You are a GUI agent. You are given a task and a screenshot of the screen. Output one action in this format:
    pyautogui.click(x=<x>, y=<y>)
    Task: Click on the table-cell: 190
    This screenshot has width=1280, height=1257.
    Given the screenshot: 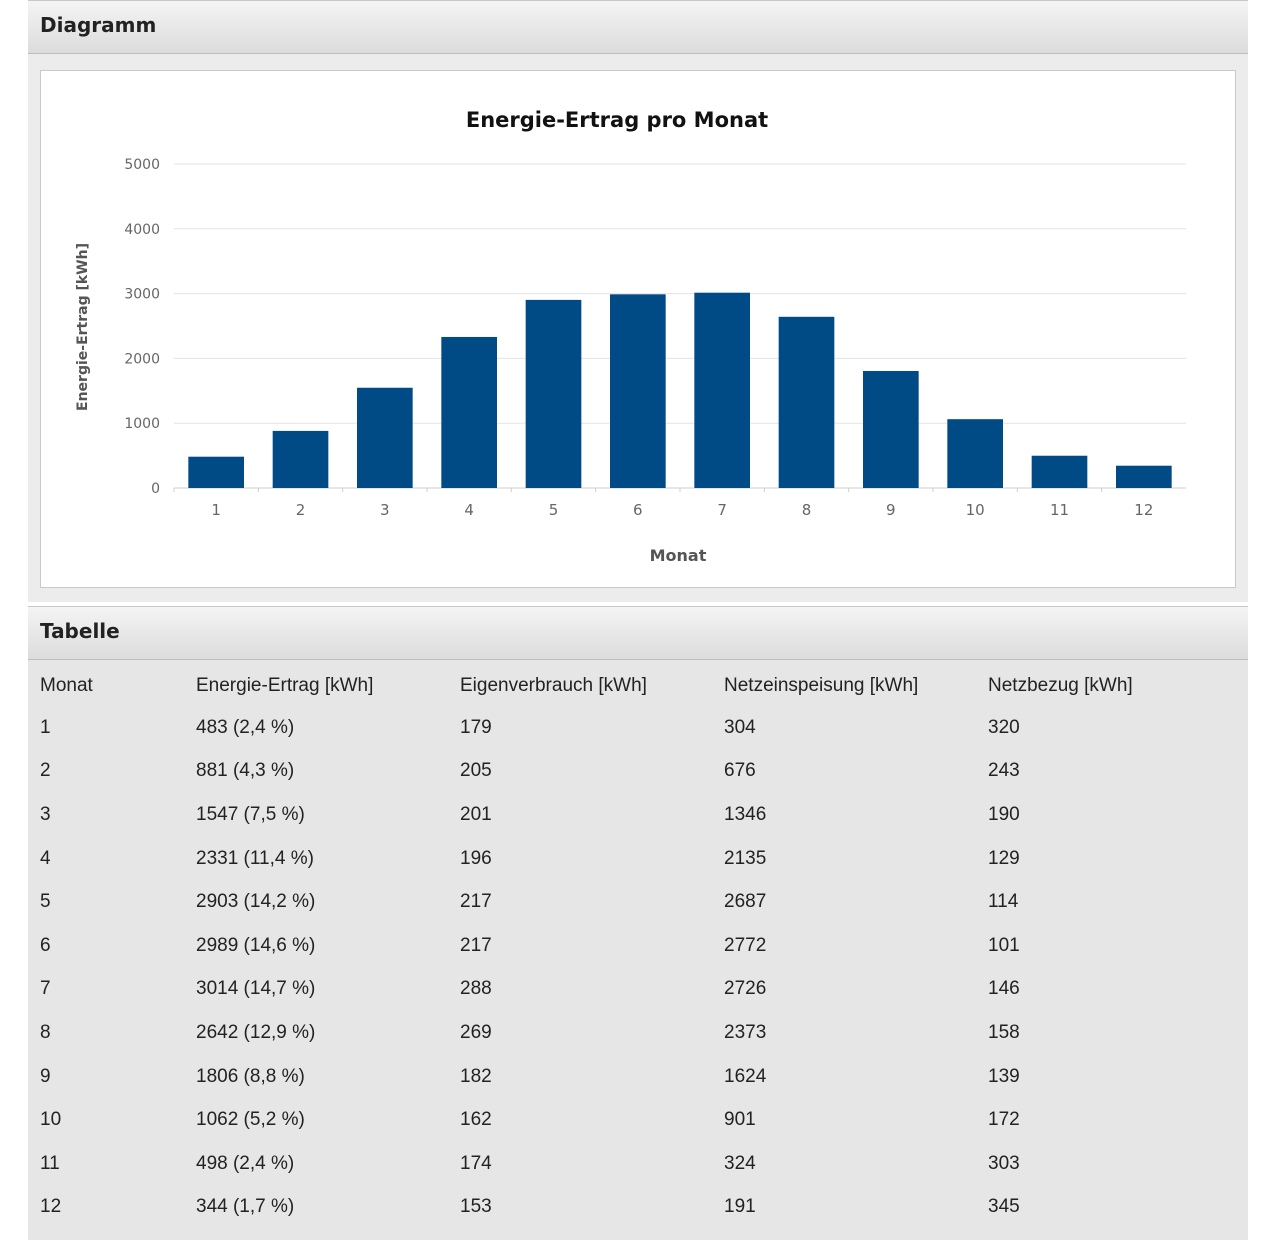 What is the action you would take?
    pyautogui.click(x=1004, y=814)
    